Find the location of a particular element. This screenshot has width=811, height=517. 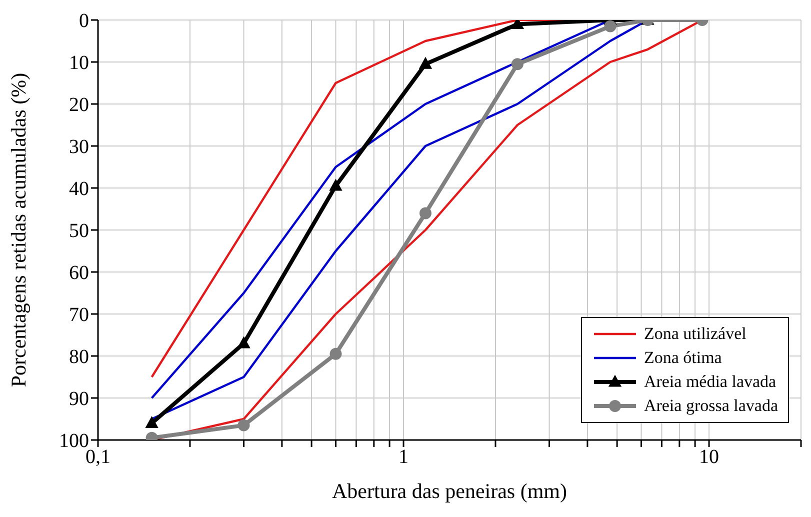

x-tick-label: 0,1 is located at coordinates (98, 457).